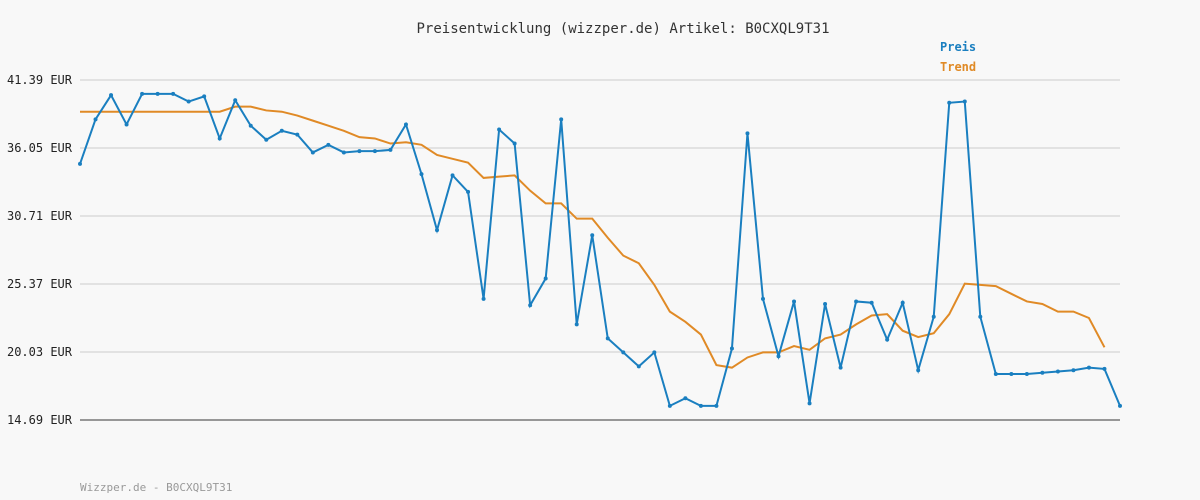 The height and width of the screenshot is (500, 1200). I want to click on legend: Preis Trend, so click(958, 57).